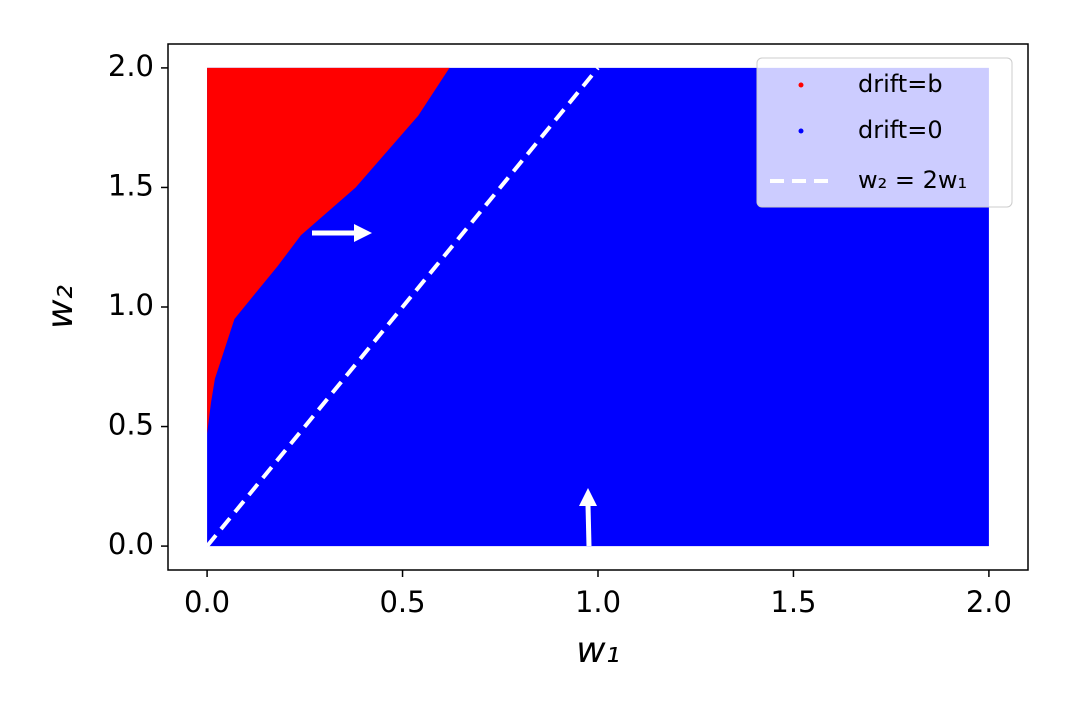 This screenshot has width=1070, height=718. Describe the element at coordinates (912, 180) in the screenshot. I see `legend-label: w₂ = 2w₁` at that location.